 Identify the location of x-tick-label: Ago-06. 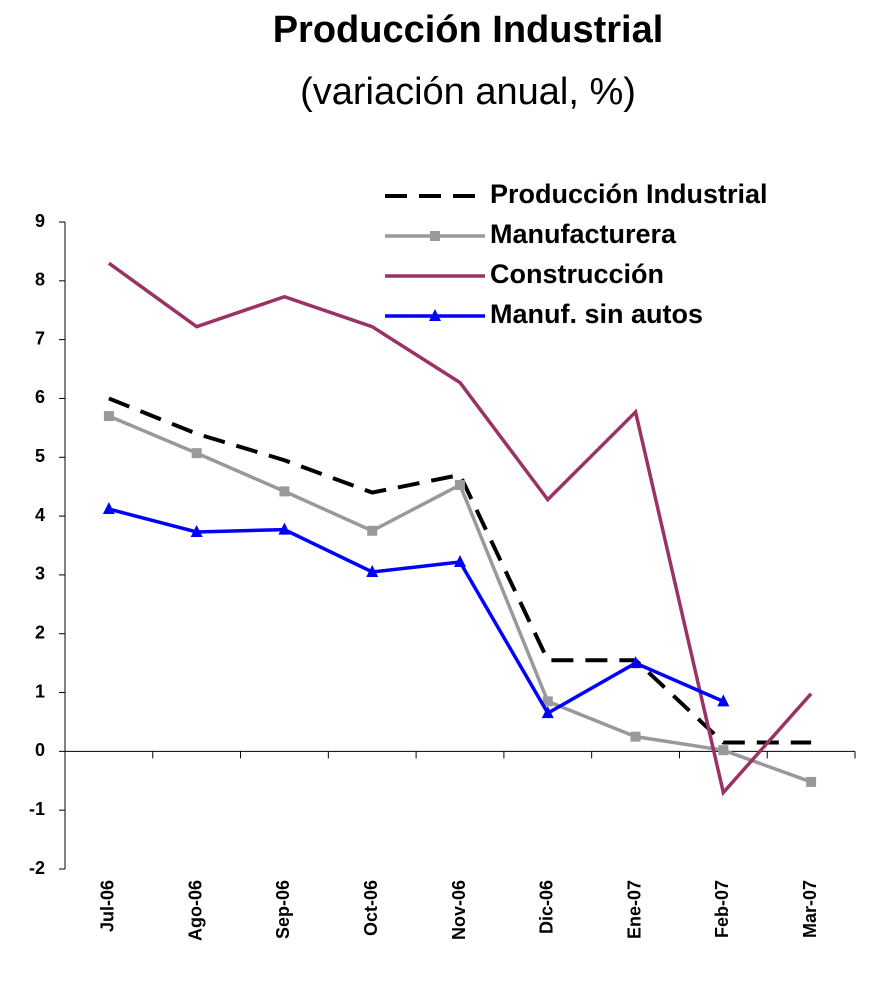
(195, 910).